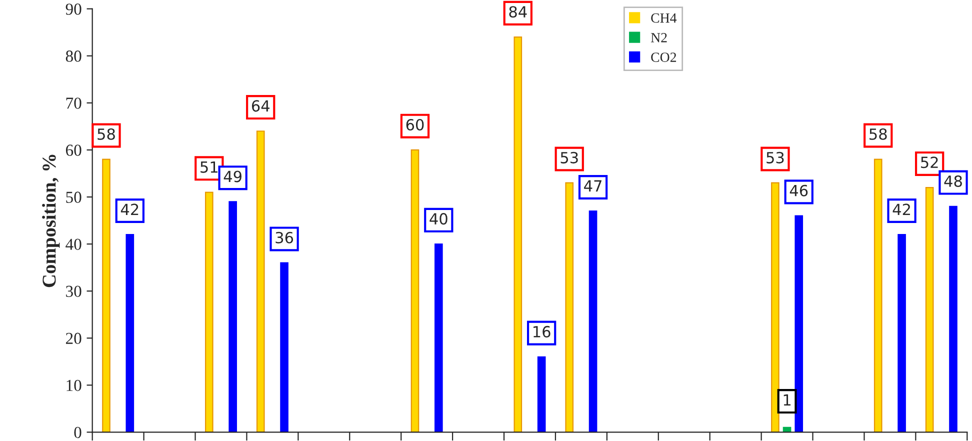  What do you see at coordinates (51, 221) in the screenshot?
I see `y-axis-title: Composition, %` at bounding box center [51, 221].